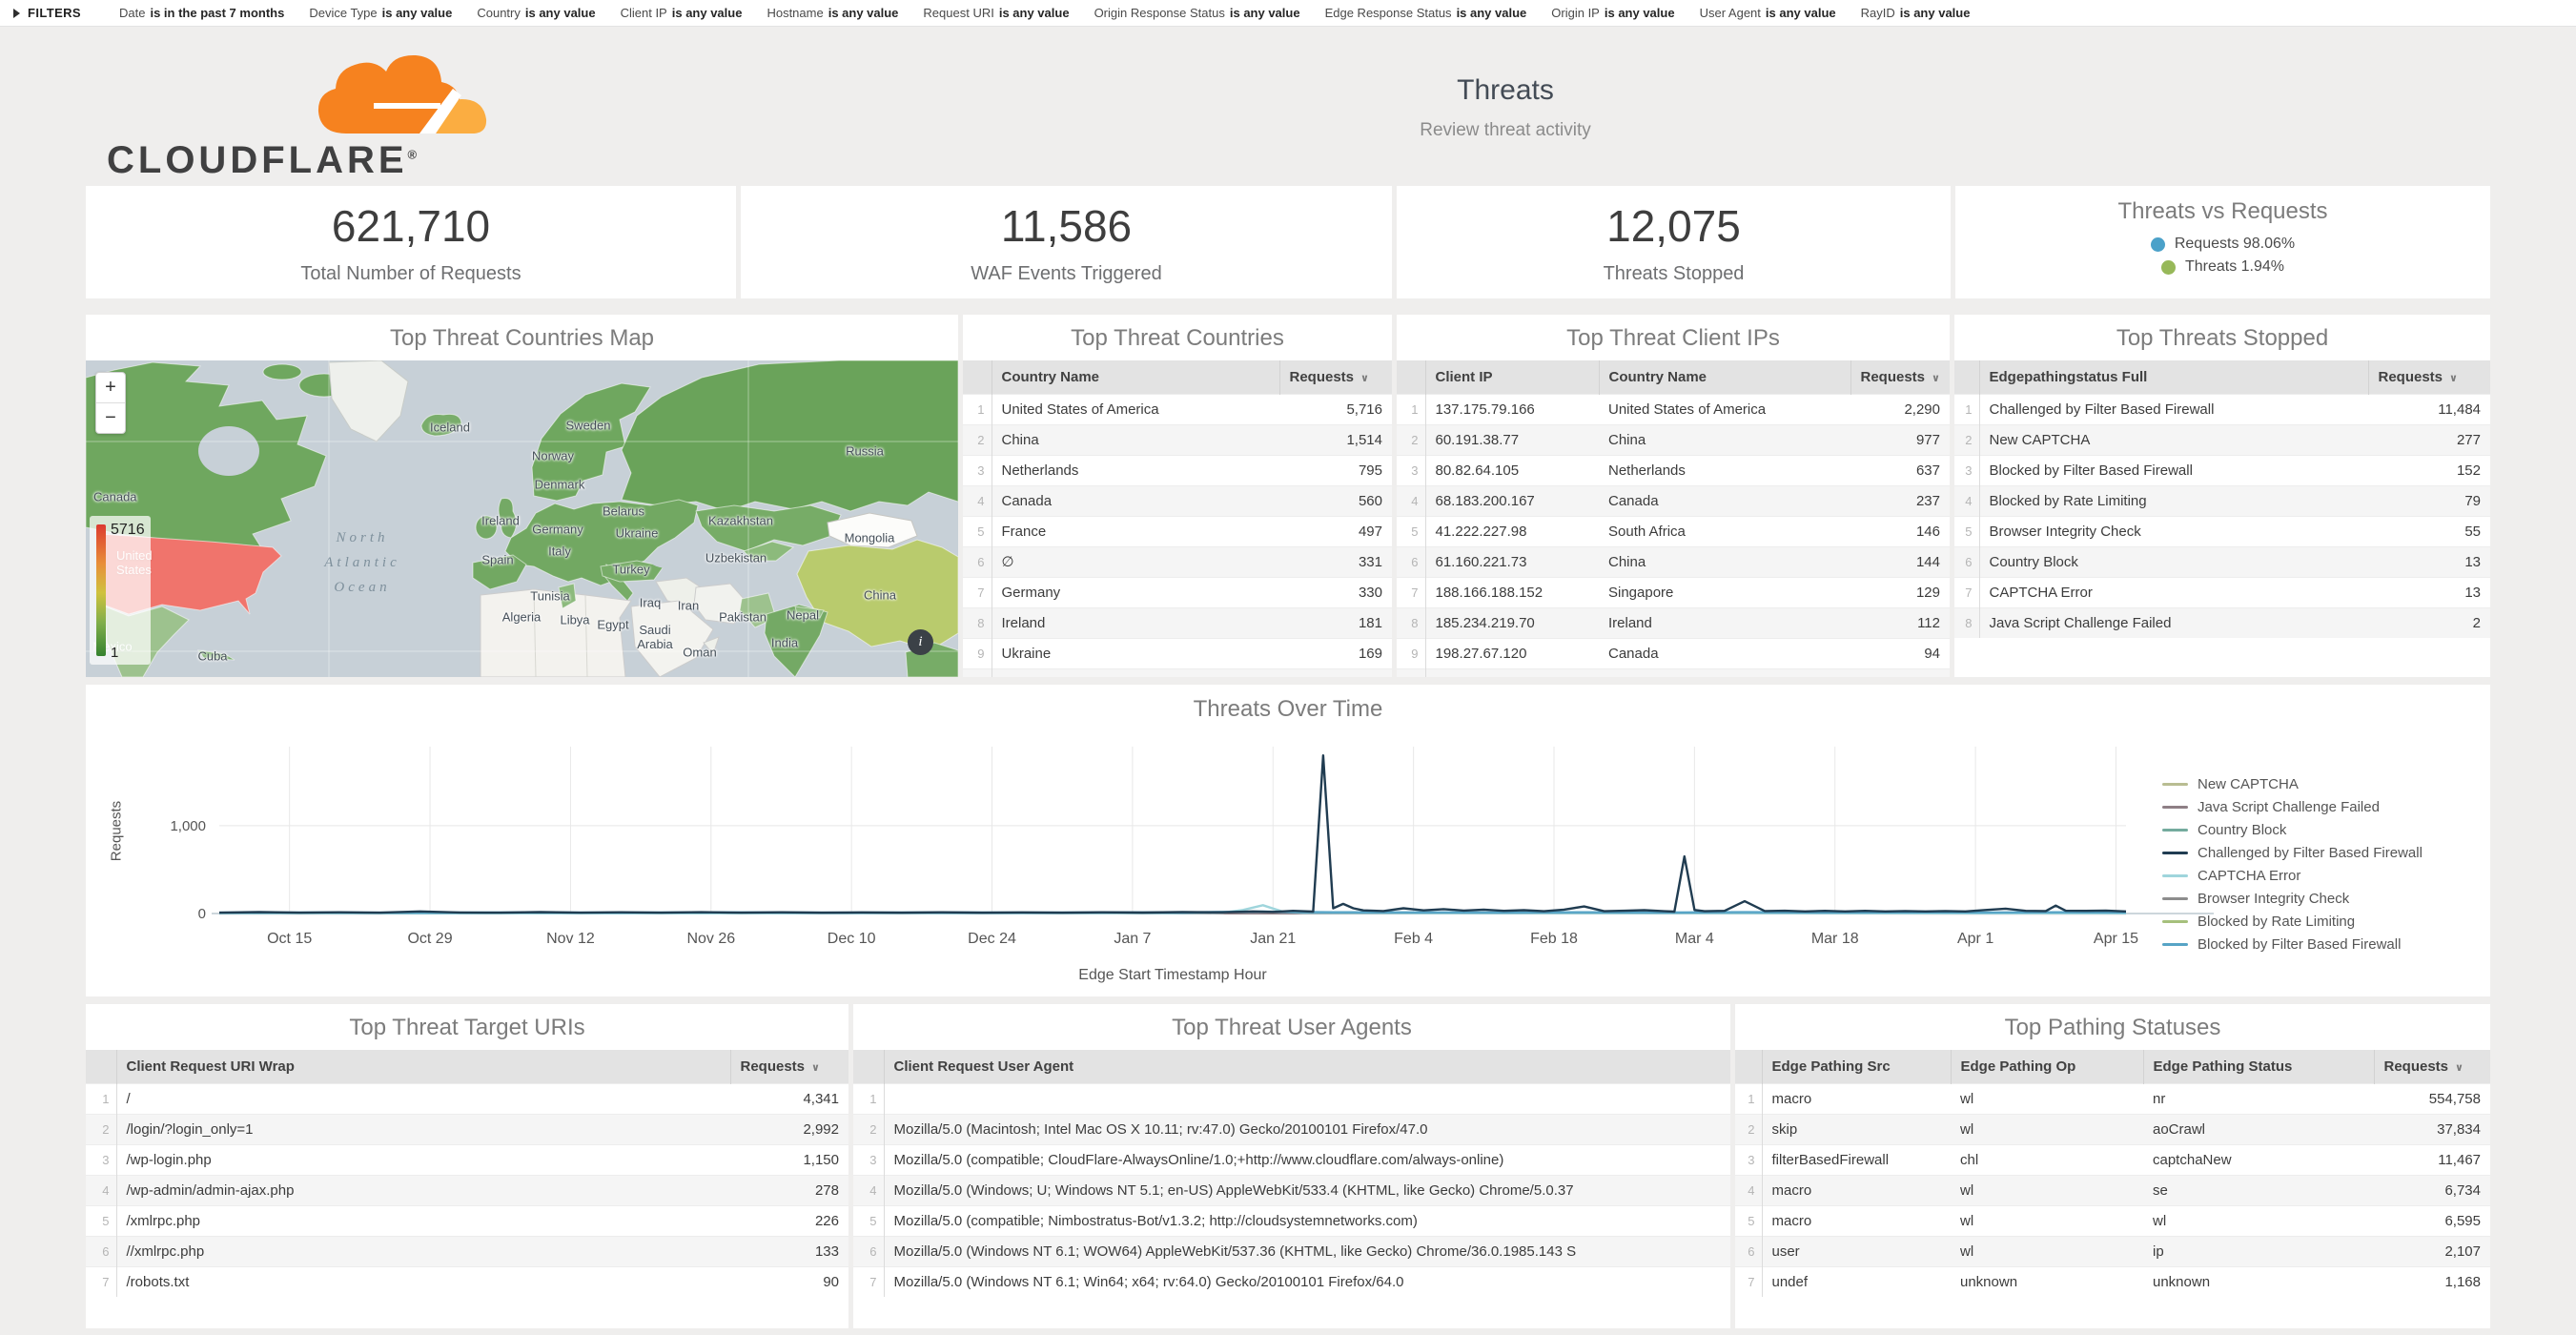 This screenshot has height=1335, width=2576. What do you see at coordinates (1767, 13) in the screenshot?
I see `filter-item-user-agent: User Agent is any value` at bounding box center [1767, 13].